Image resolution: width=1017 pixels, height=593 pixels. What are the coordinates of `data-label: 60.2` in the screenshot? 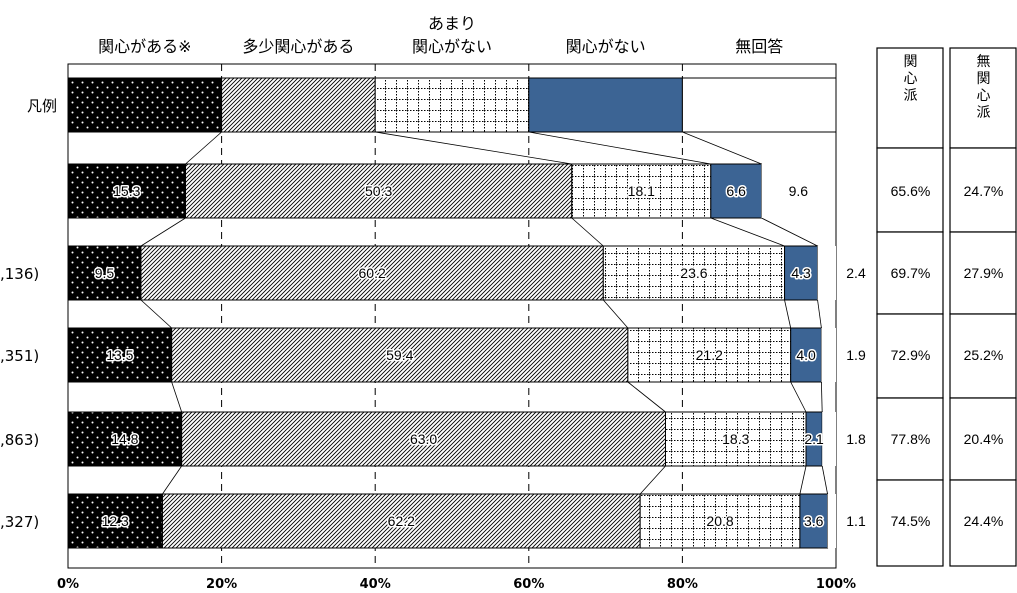 It's located at (372, 273).